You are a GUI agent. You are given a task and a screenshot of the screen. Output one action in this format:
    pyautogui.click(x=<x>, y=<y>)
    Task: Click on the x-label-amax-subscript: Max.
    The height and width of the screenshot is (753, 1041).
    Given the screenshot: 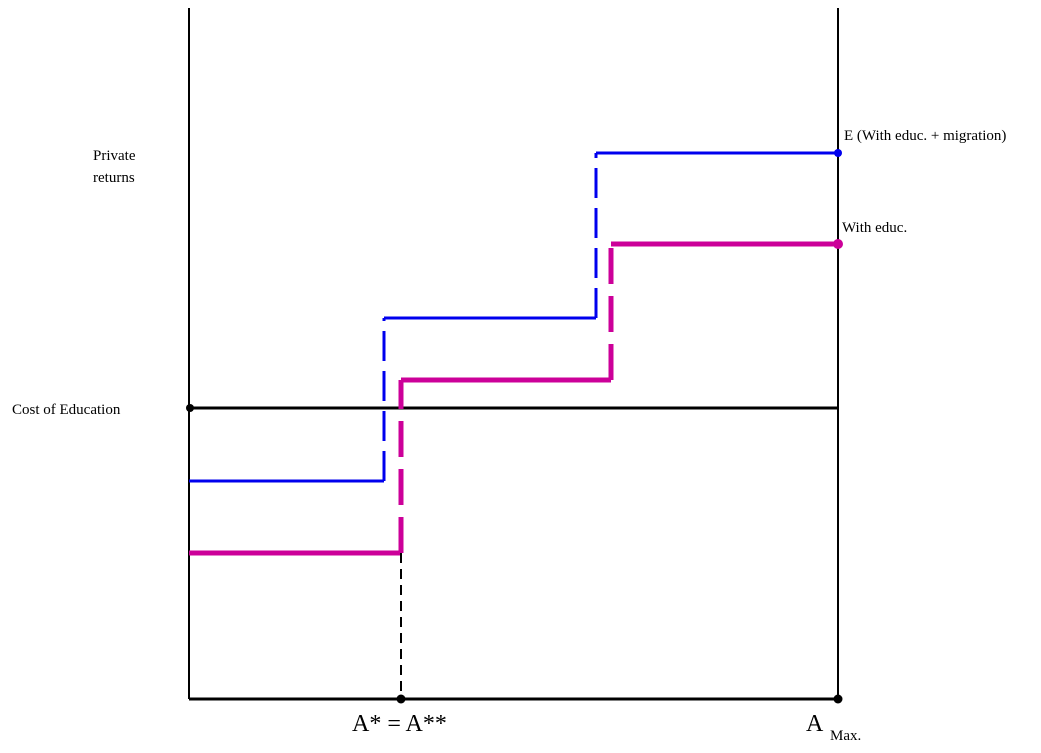 What is the action you would take?
    pyautogui.click(x=845, y=736)
    